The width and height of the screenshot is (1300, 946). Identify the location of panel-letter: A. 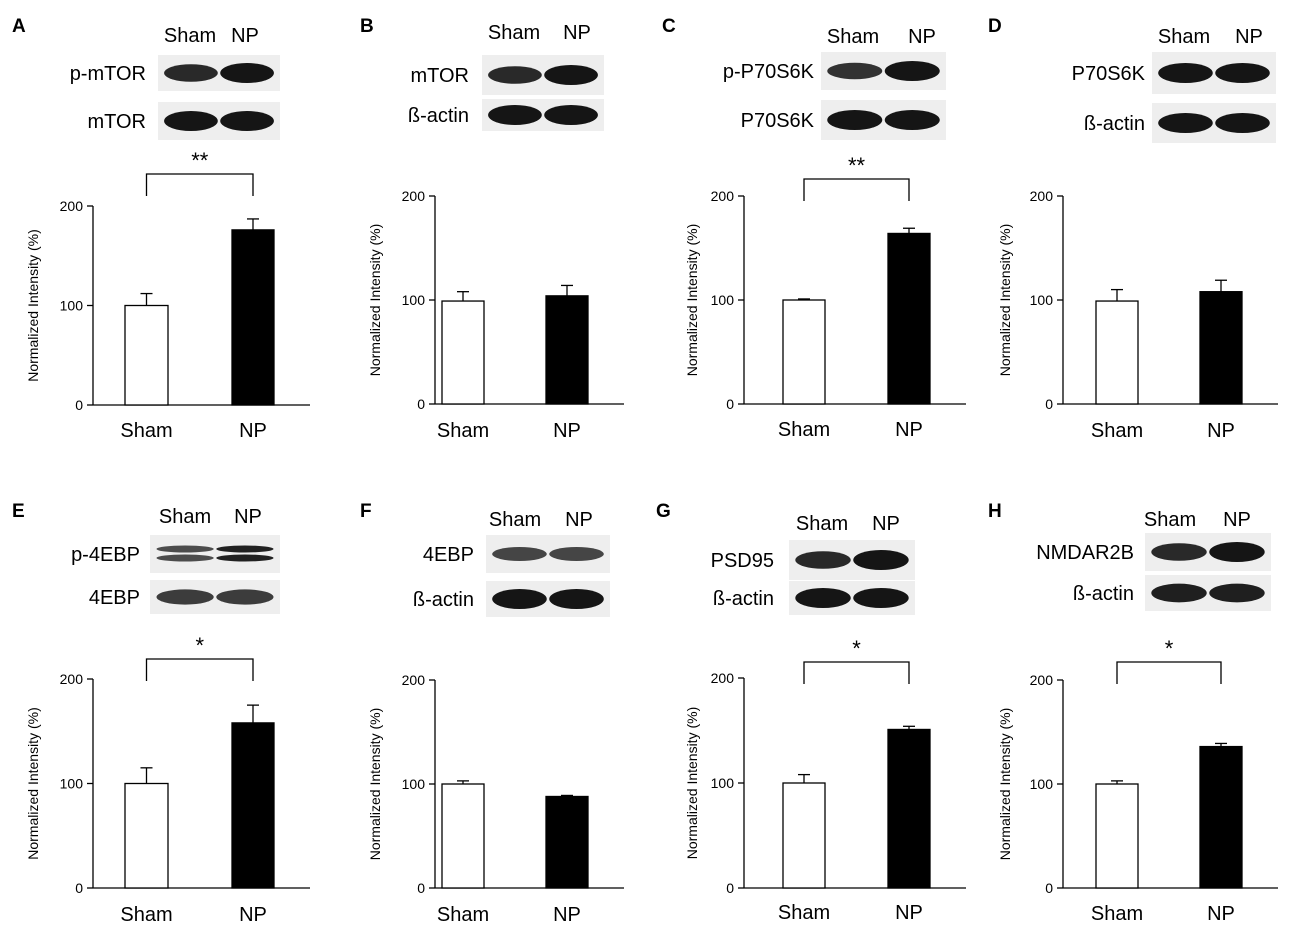
(19, 26).